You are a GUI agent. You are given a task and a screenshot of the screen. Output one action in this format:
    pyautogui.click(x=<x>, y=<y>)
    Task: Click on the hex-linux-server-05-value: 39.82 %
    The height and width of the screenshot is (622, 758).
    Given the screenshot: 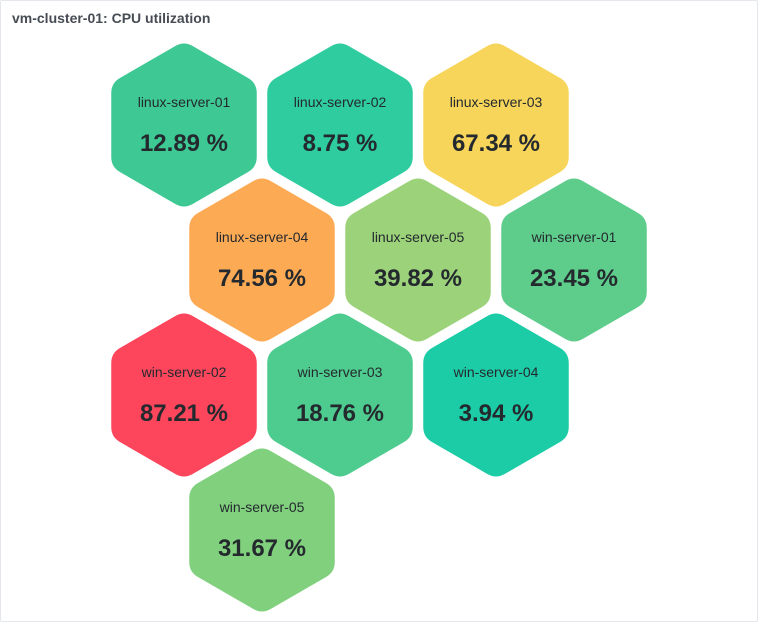 What is the action you would take?
    pyautogui.click(x=418, y=278)
    